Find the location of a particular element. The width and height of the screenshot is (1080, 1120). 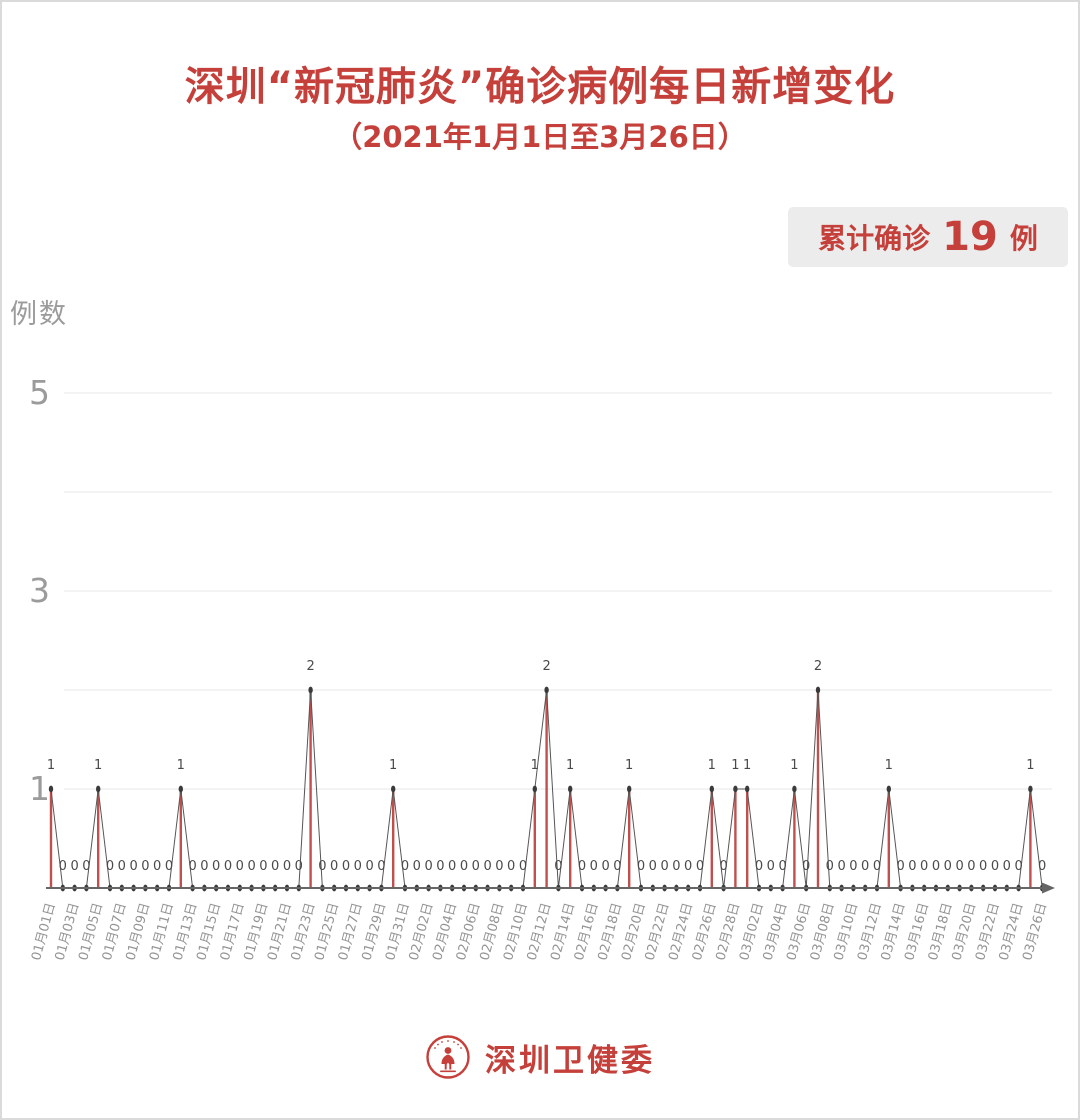

page-subtitle: （2021年1月1日至3月26日） is located at coordinates (540, 137).